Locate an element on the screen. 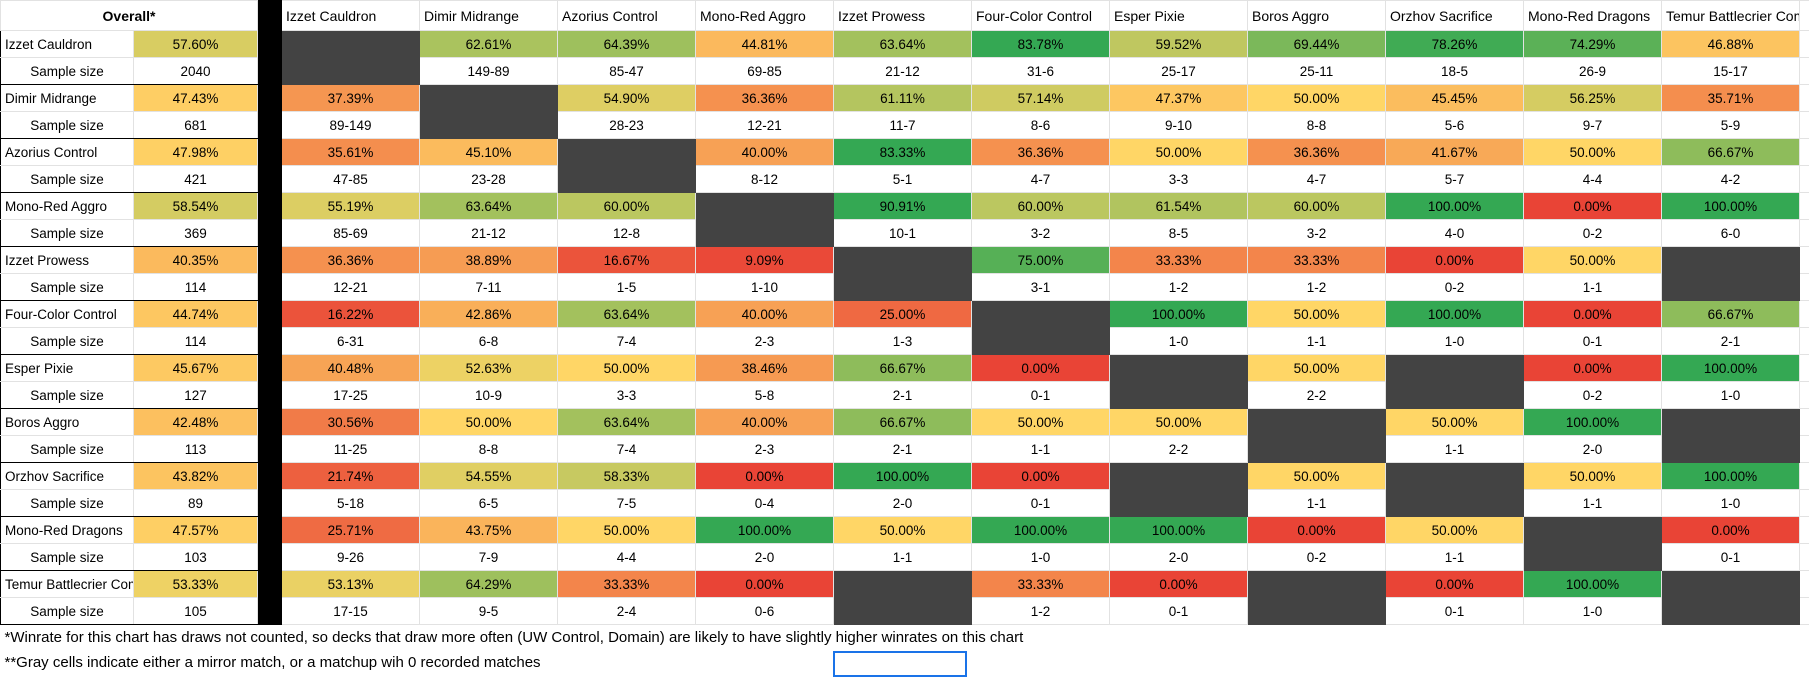 The width and height of the screenshot is (1809, 677). record: 8-5 is located at coordinates (1179, 233).